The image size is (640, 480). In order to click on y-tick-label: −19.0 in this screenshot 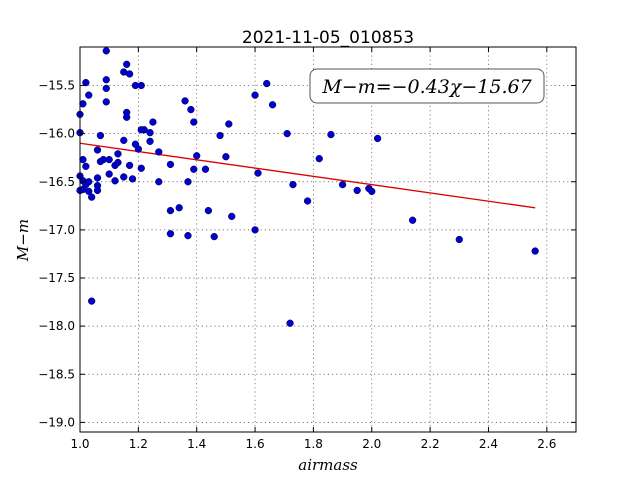, I will do `click(56, 422)`.